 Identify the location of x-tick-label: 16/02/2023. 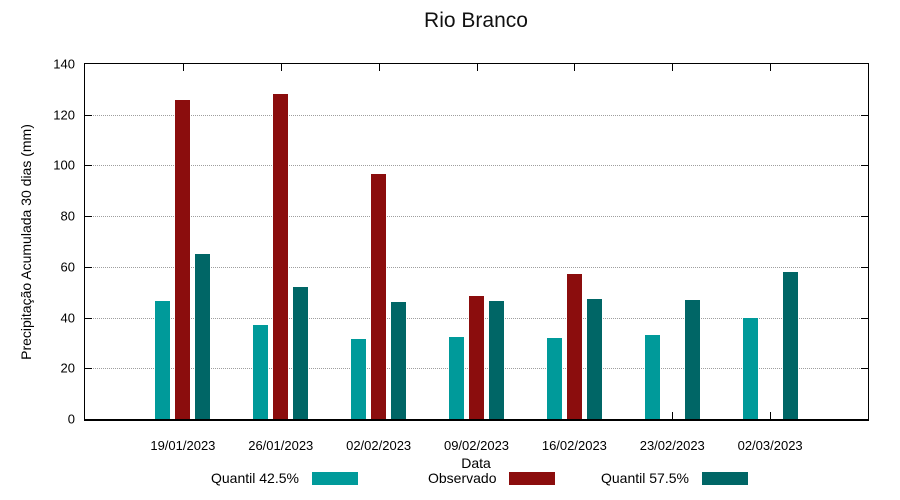
(574, 445).